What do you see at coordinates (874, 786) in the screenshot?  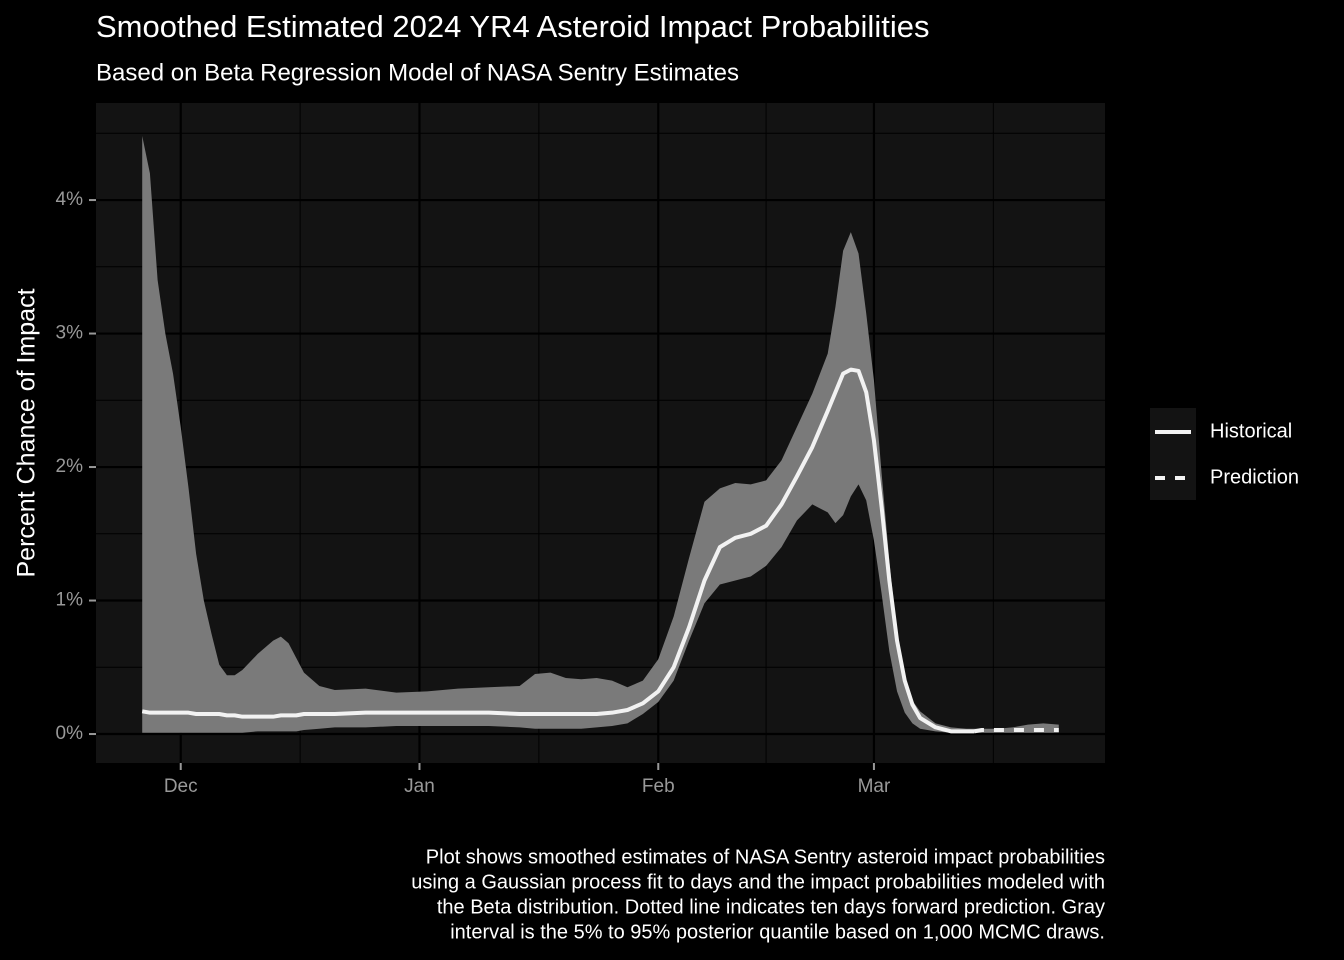 I see `x-tick-label: Mar` at bounding box center [874, 786].